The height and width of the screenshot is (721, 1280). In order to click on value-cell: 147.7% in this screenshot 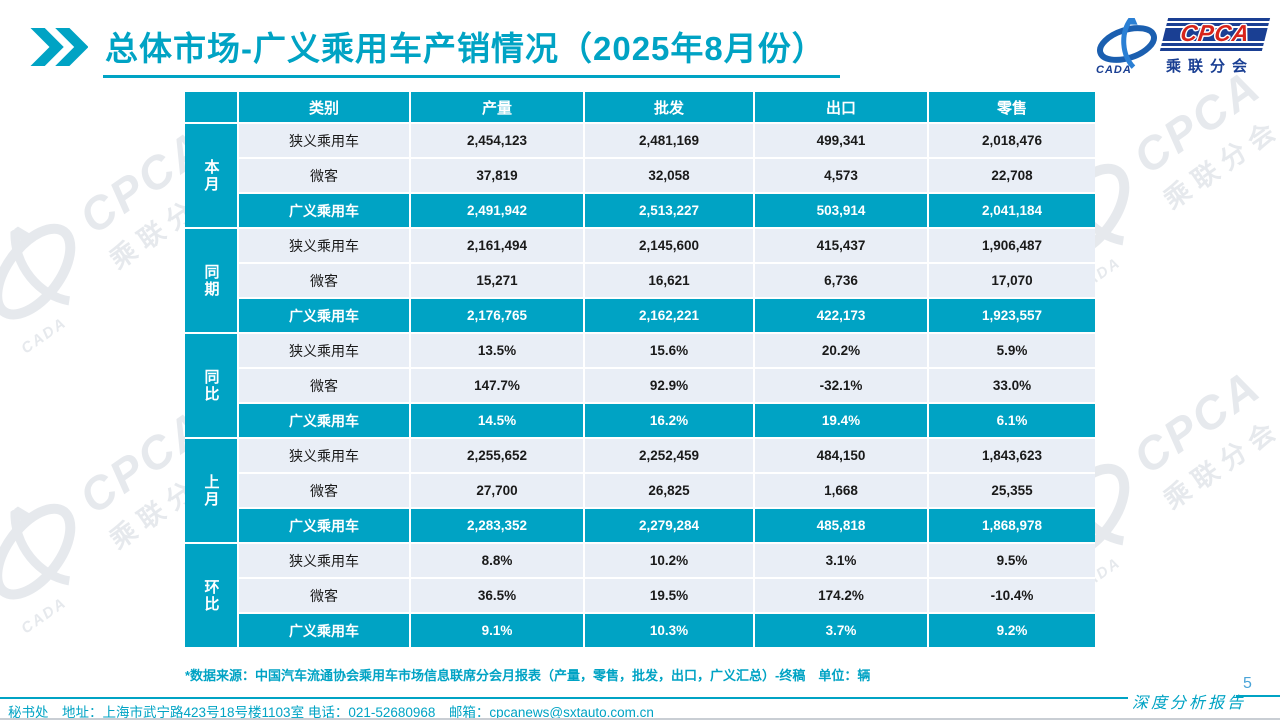, I will do `click(497, 385)`.